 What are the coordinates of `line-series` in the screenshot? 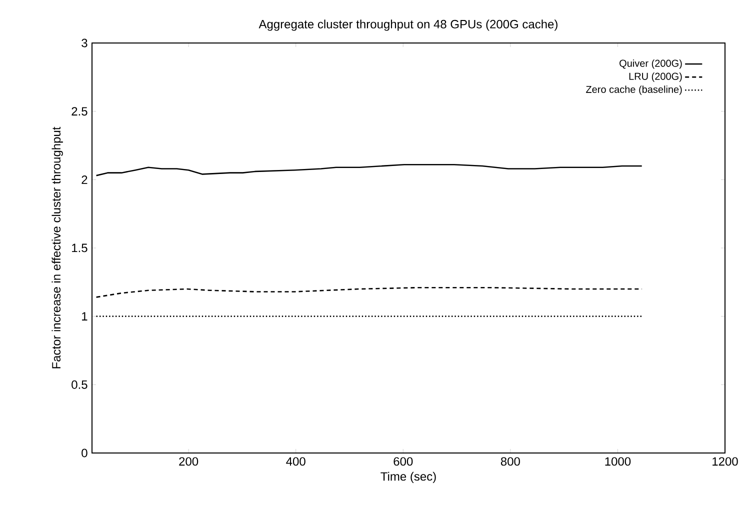 It's located at (369, 292).